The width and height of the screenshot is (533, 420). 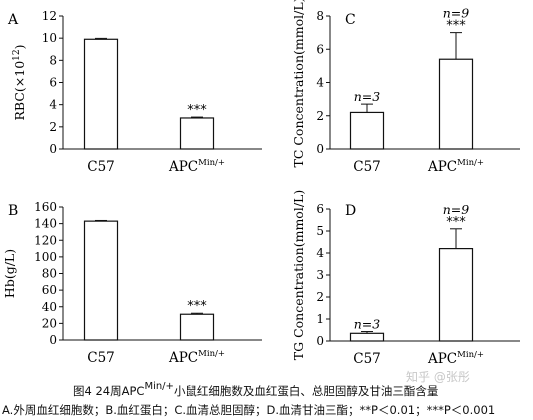 What do you see at coordinates (320, 275) in the screenshot?
I see `y-tick-label: 3` at bounding box center [320, 275].